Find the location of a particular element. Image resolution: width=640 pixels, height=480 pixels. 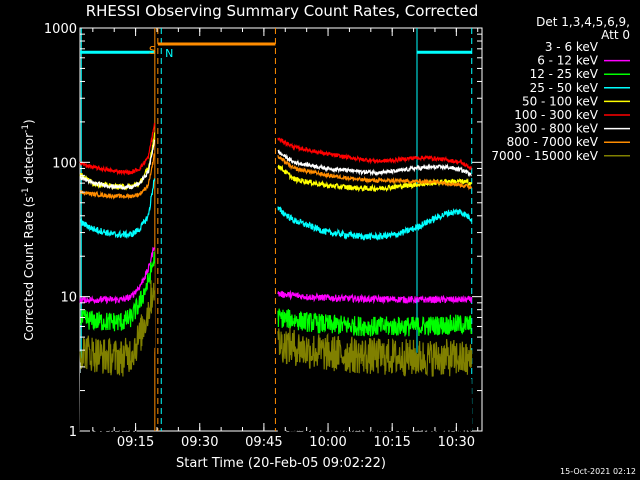

y-tick-label-10: 10 is located at coordinates (68, 298).